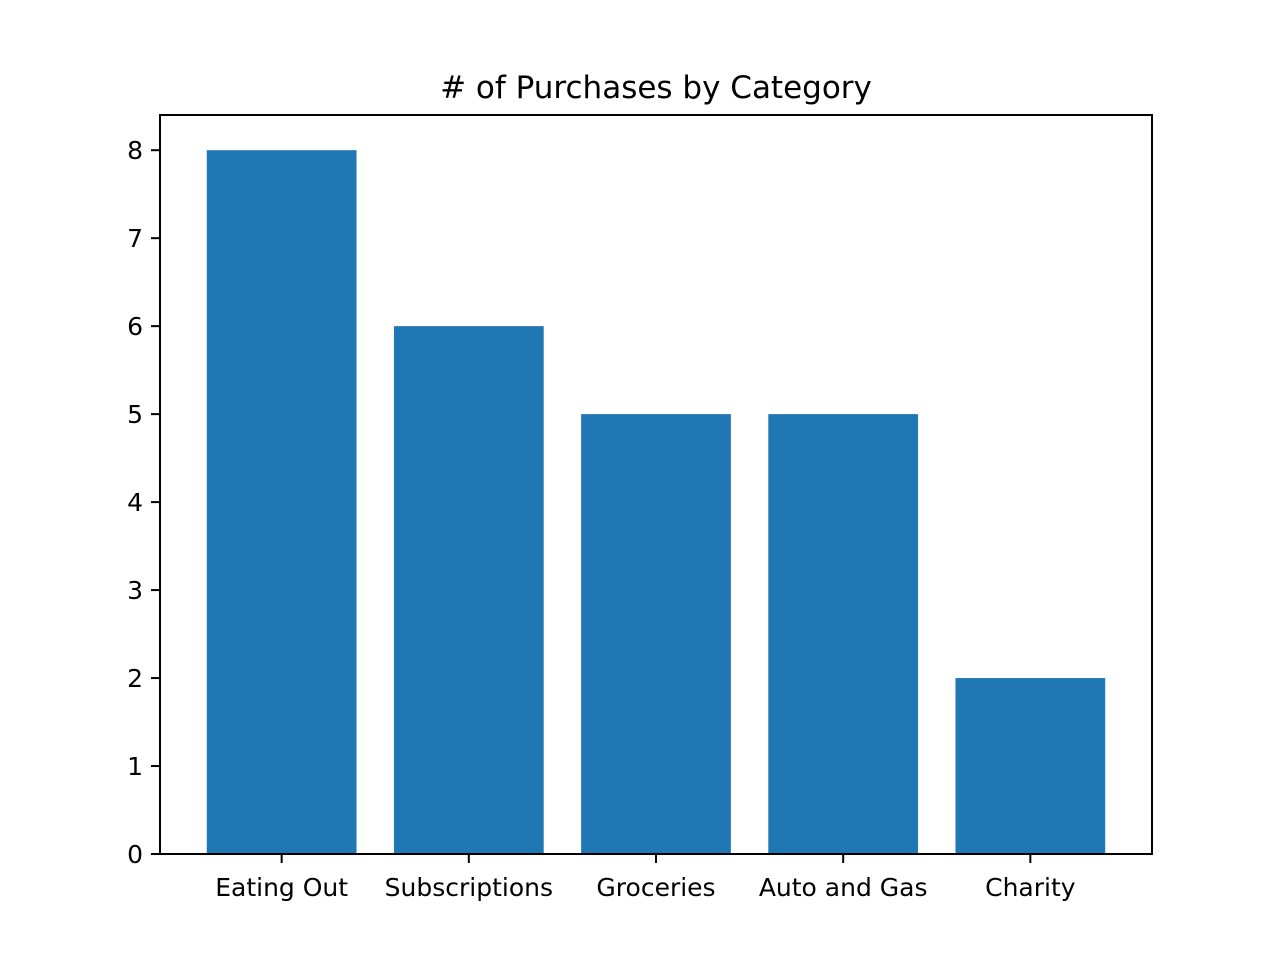 The height and width of the screenshot is (960, 1280). I want to click on y-tick-label: 2, so click(135, 678).